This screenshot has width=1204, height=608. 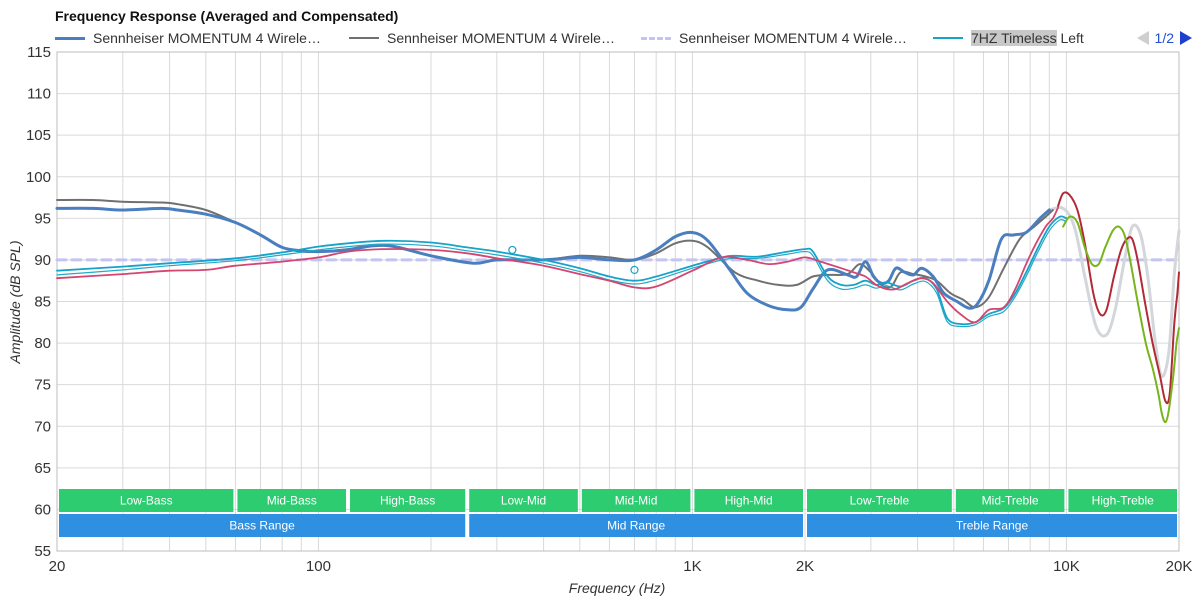 I want to click on band-label-top-1: Mid-Bass, so click(x=292, y=501).